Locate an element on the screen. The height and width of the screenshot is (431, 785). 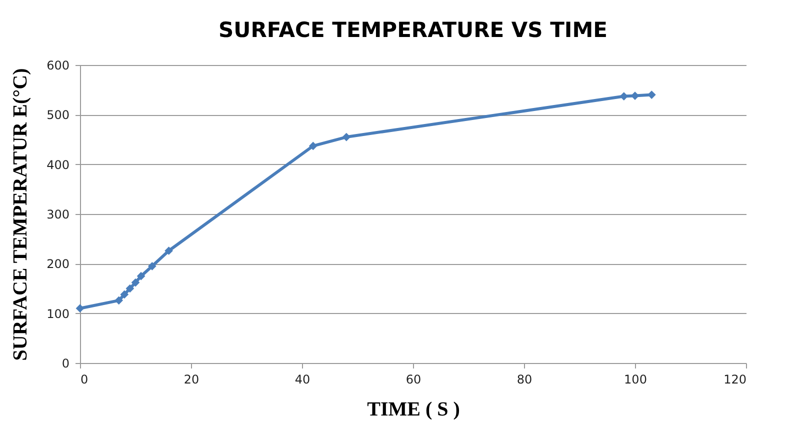
y-tick-label: 400 is located at coordinates (58, 165).